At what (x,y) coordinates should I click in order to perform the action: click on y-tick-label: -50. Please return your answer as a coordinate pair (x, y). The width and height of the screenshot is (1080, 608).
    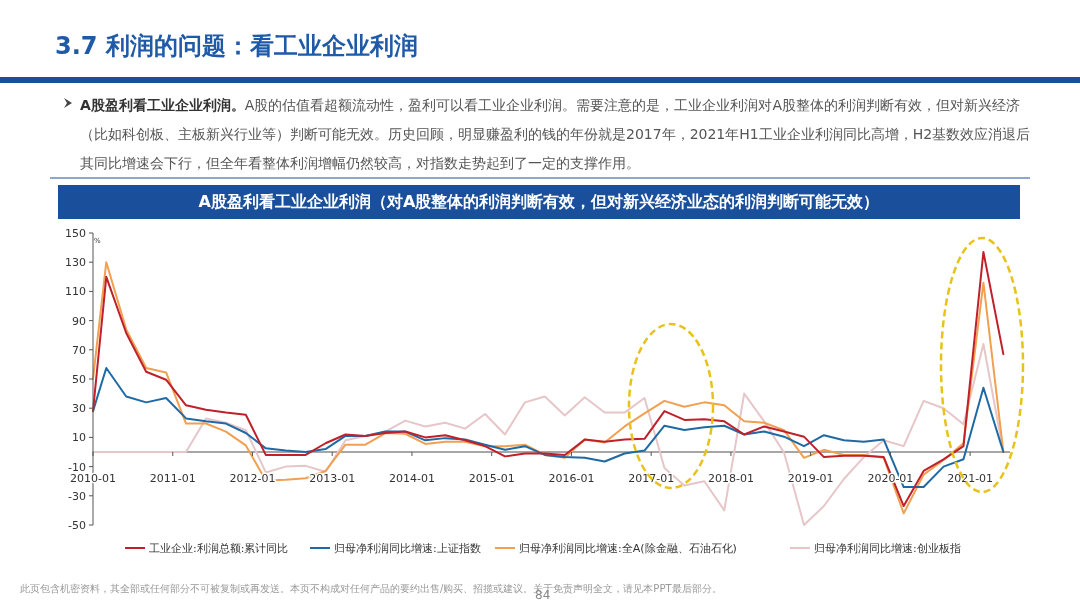
    Looking at the image, I should click on (77, 525).